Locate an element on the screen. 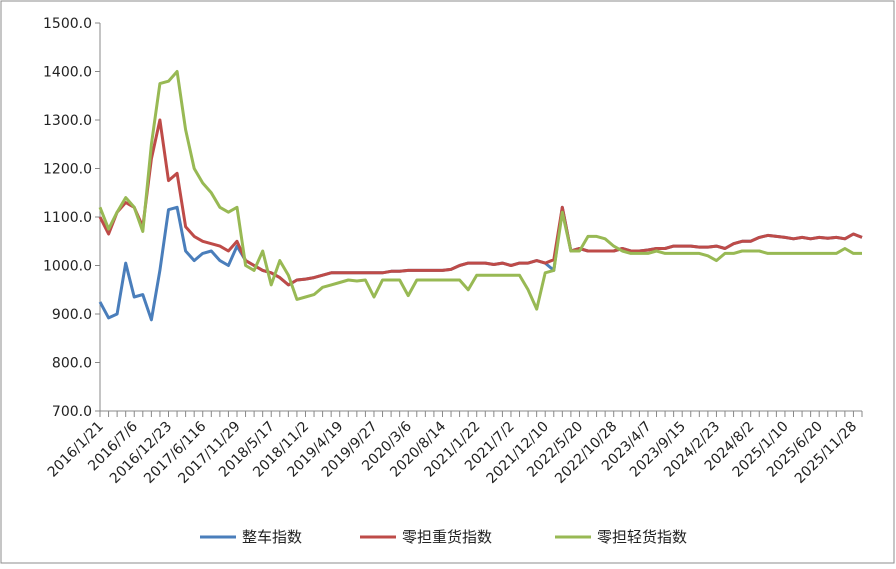 The height and width of the screenshot is (569, 896). y-tick-label: 1000.0 is located at coordinates (67, 267).